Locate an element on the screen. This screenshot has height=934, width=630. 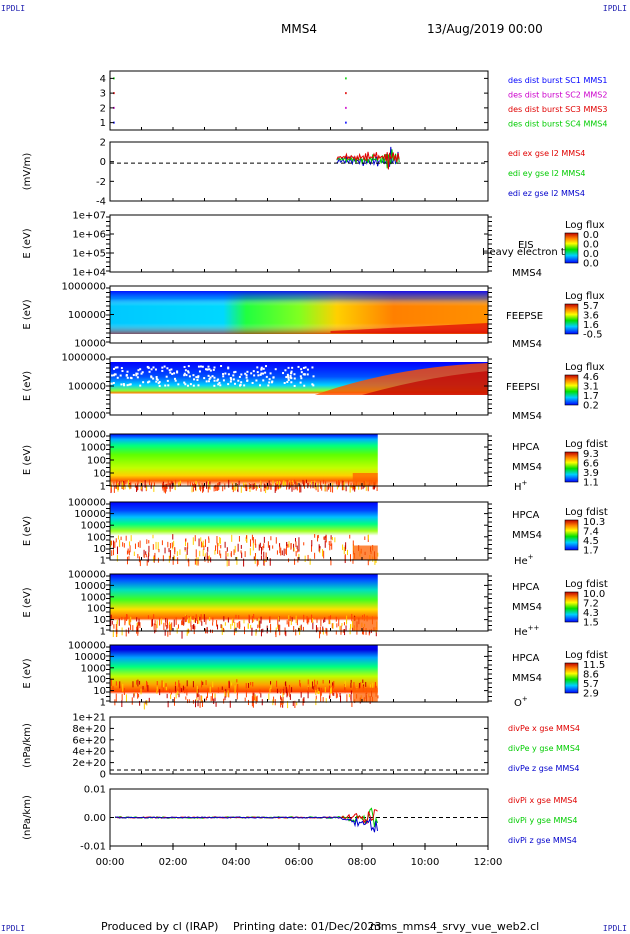
legend-entry: des dist burst SC3 MMS3 is located at coordinates (557, 109).